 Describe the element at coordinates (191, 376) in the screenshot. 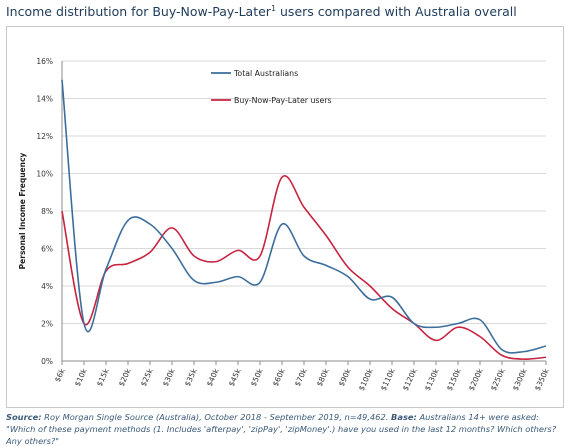

I see `x-tick-label: $35k` at that location.